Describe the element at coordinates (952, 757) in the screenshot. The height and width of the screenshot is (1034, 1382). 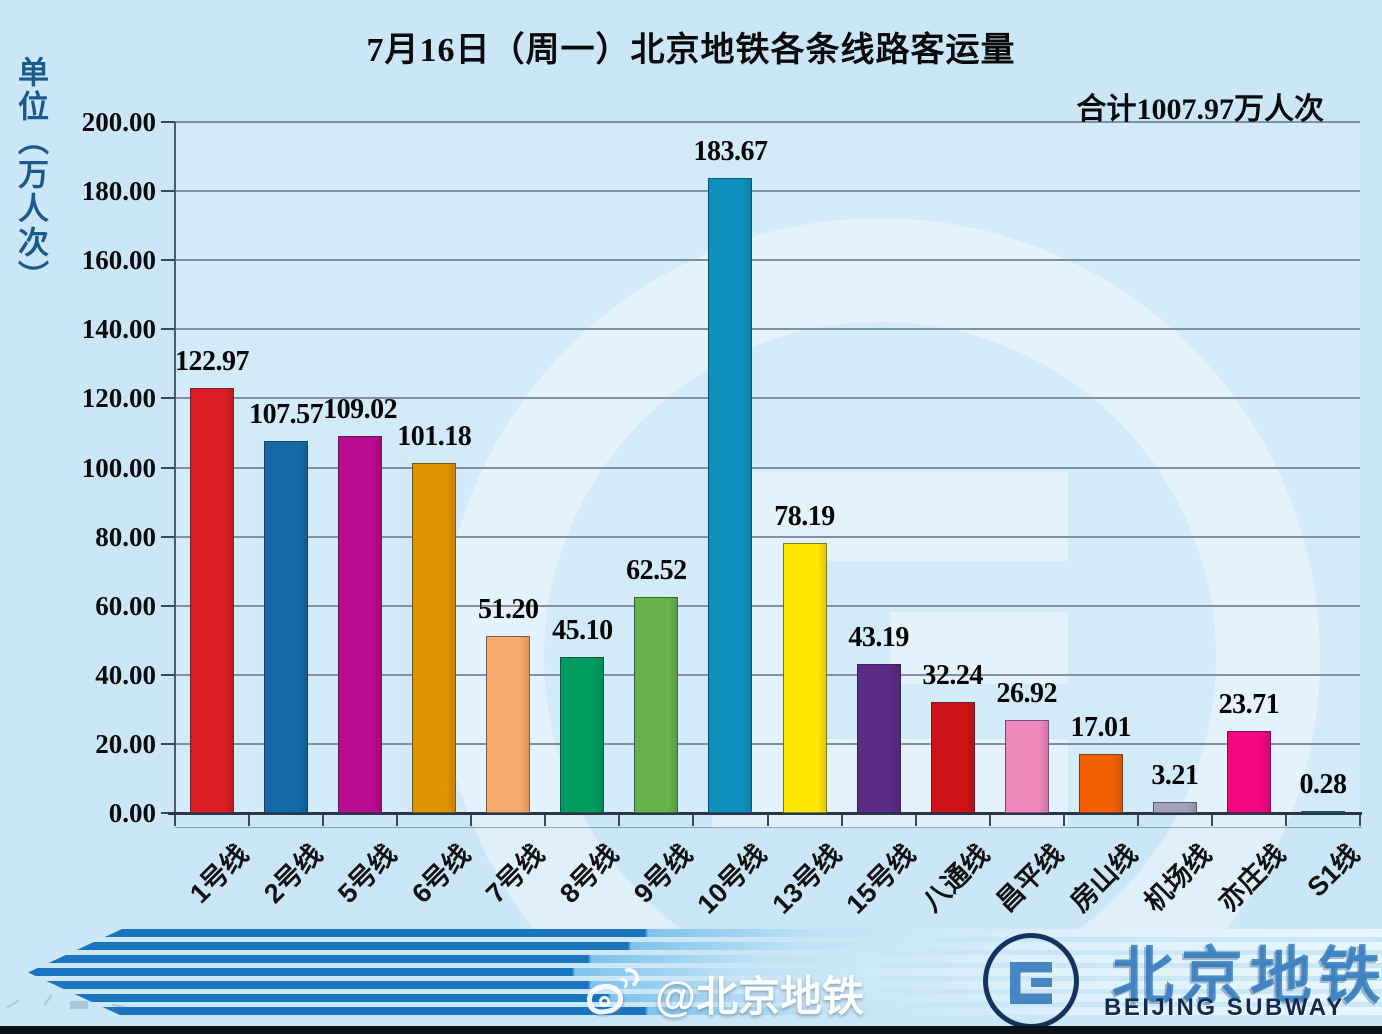
I see `bar-八通线` at that location.